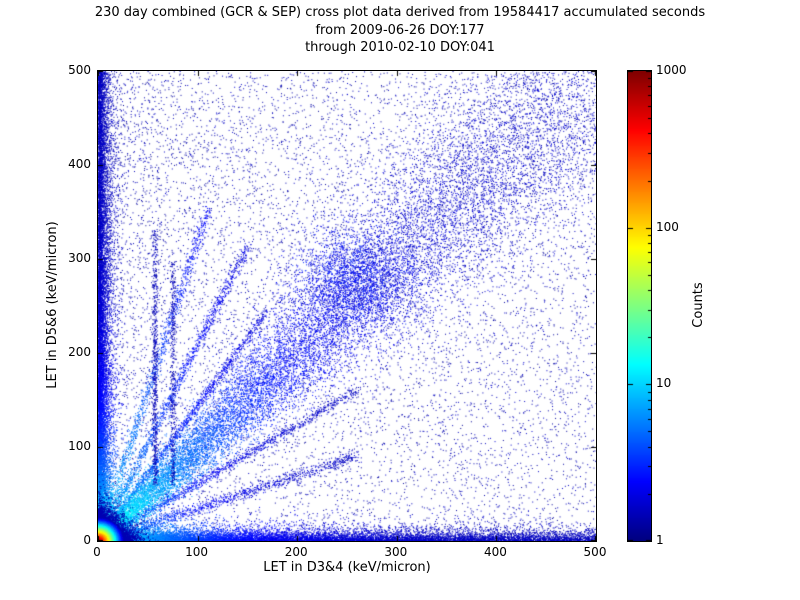 This screenshot has width=800, height=600. What do you see at coordinates (664, 383) in the screenshot?
I see `colorbar-tick-label-10: 10` at bounding box center [664, 383].